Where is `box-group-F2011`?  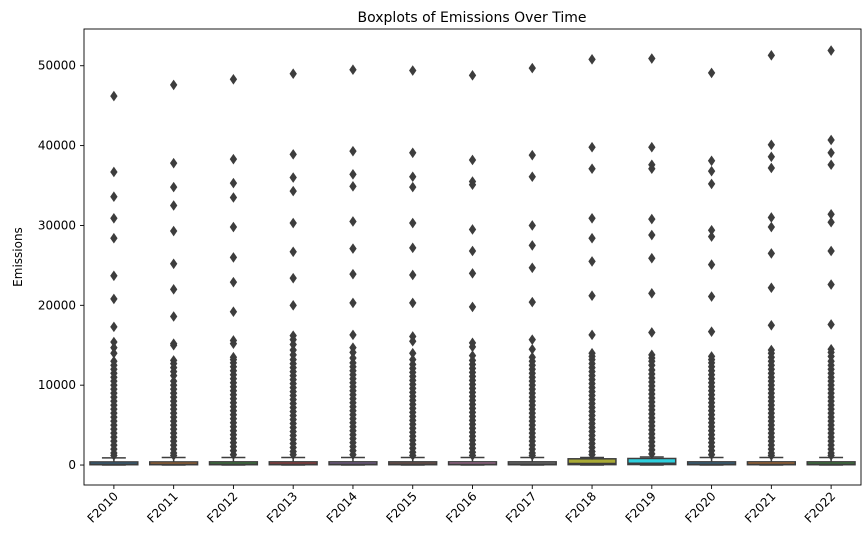
box-group-F2011 is located at coordinates (173, 272).